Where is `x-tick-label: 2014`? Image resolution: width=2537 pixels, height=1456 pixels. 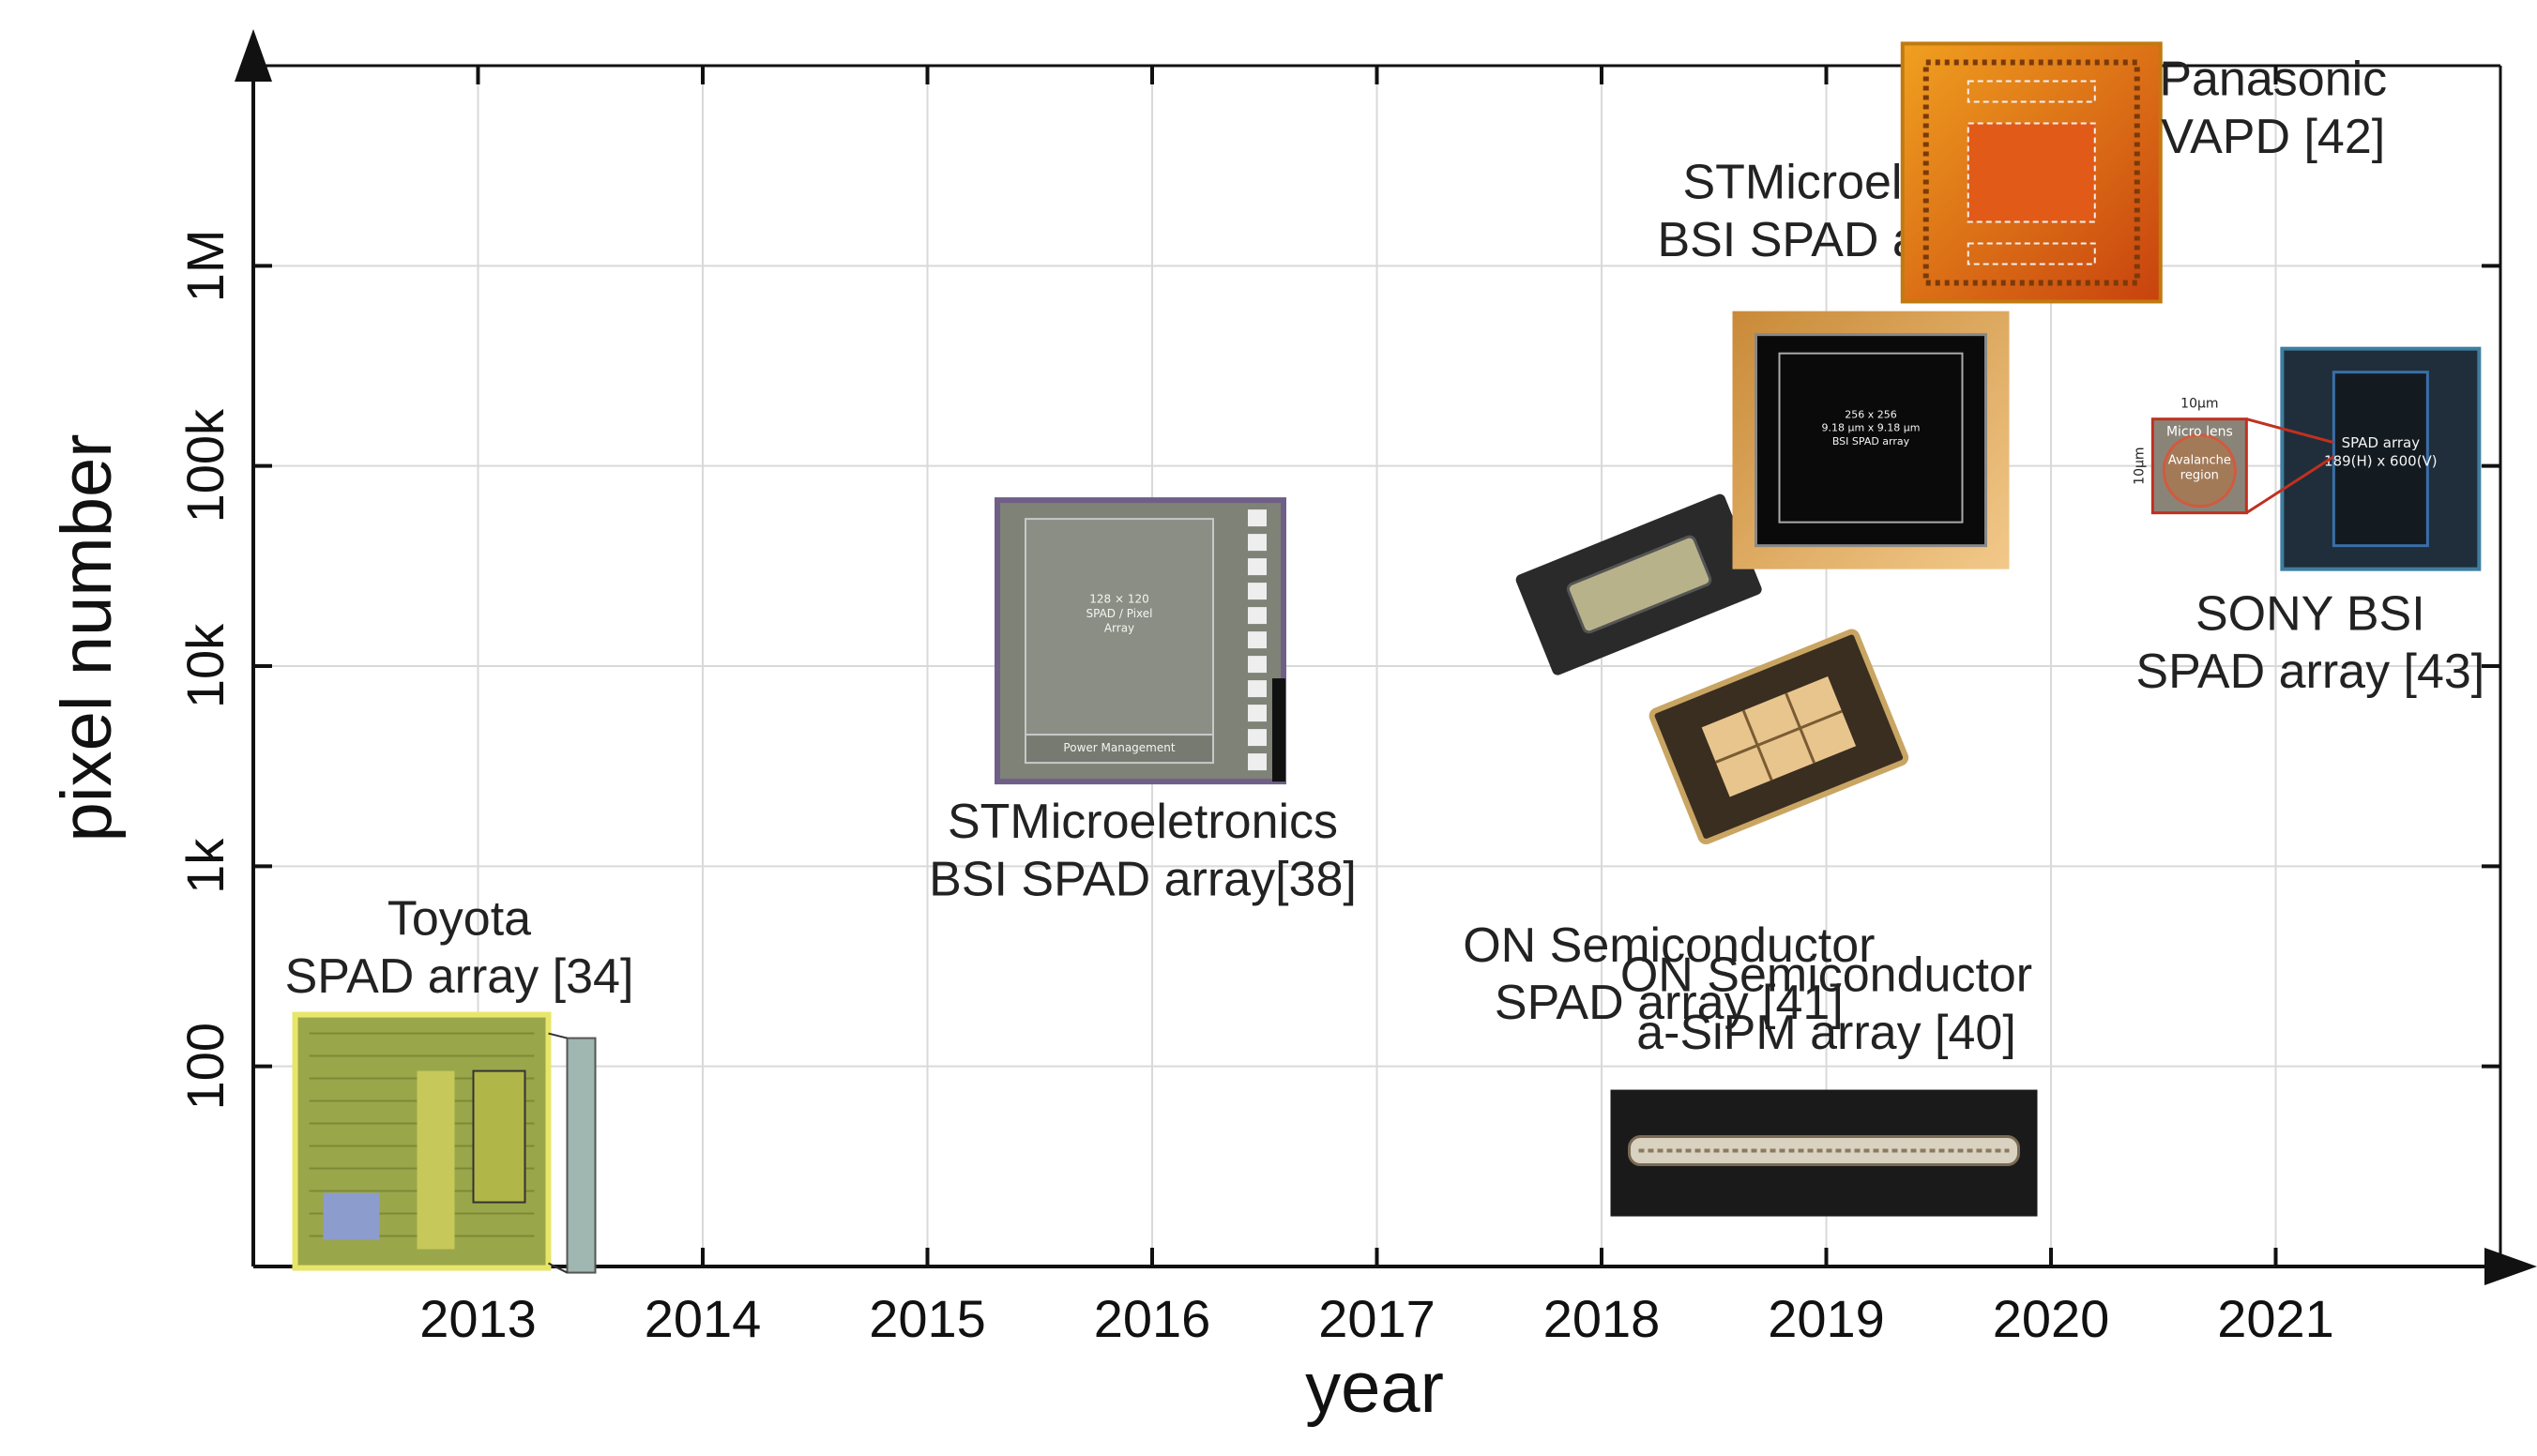 x-tick-label: 2014 is located at coordinates (703, 1318).